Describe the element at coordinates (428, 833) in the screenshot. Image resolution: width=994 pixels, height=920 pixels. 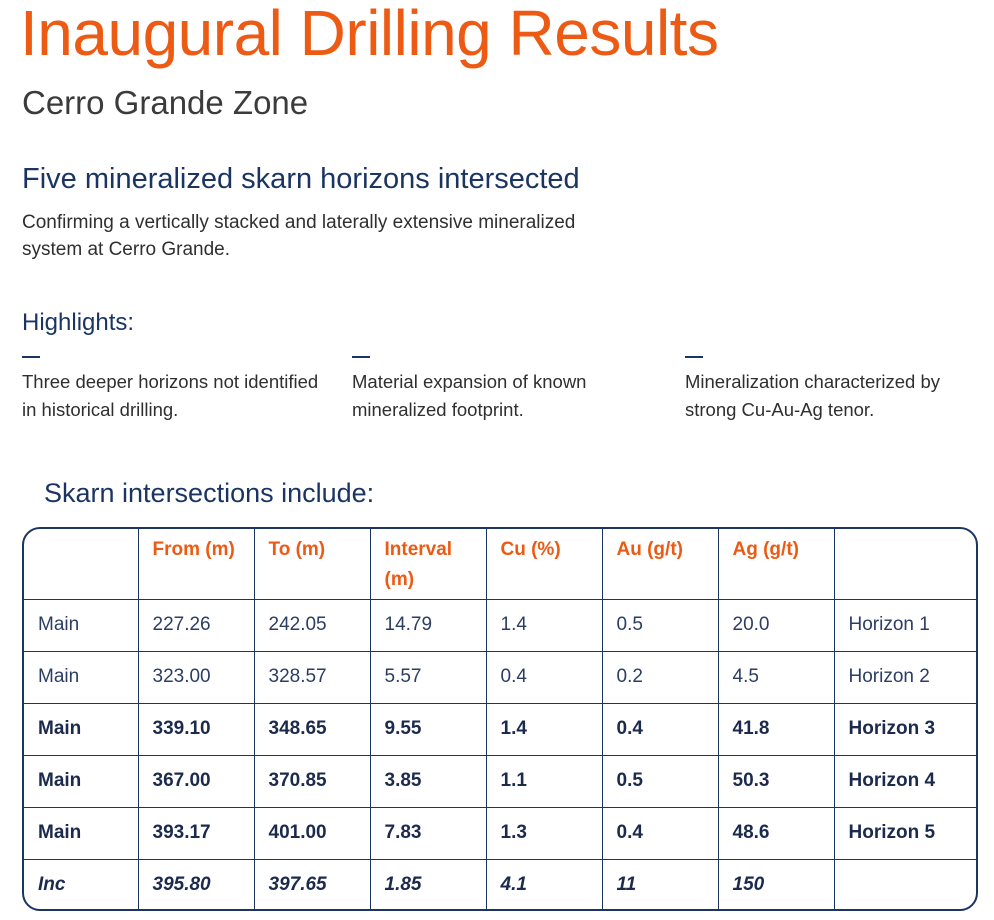
I see `interval-cell: 7.83` at that location.